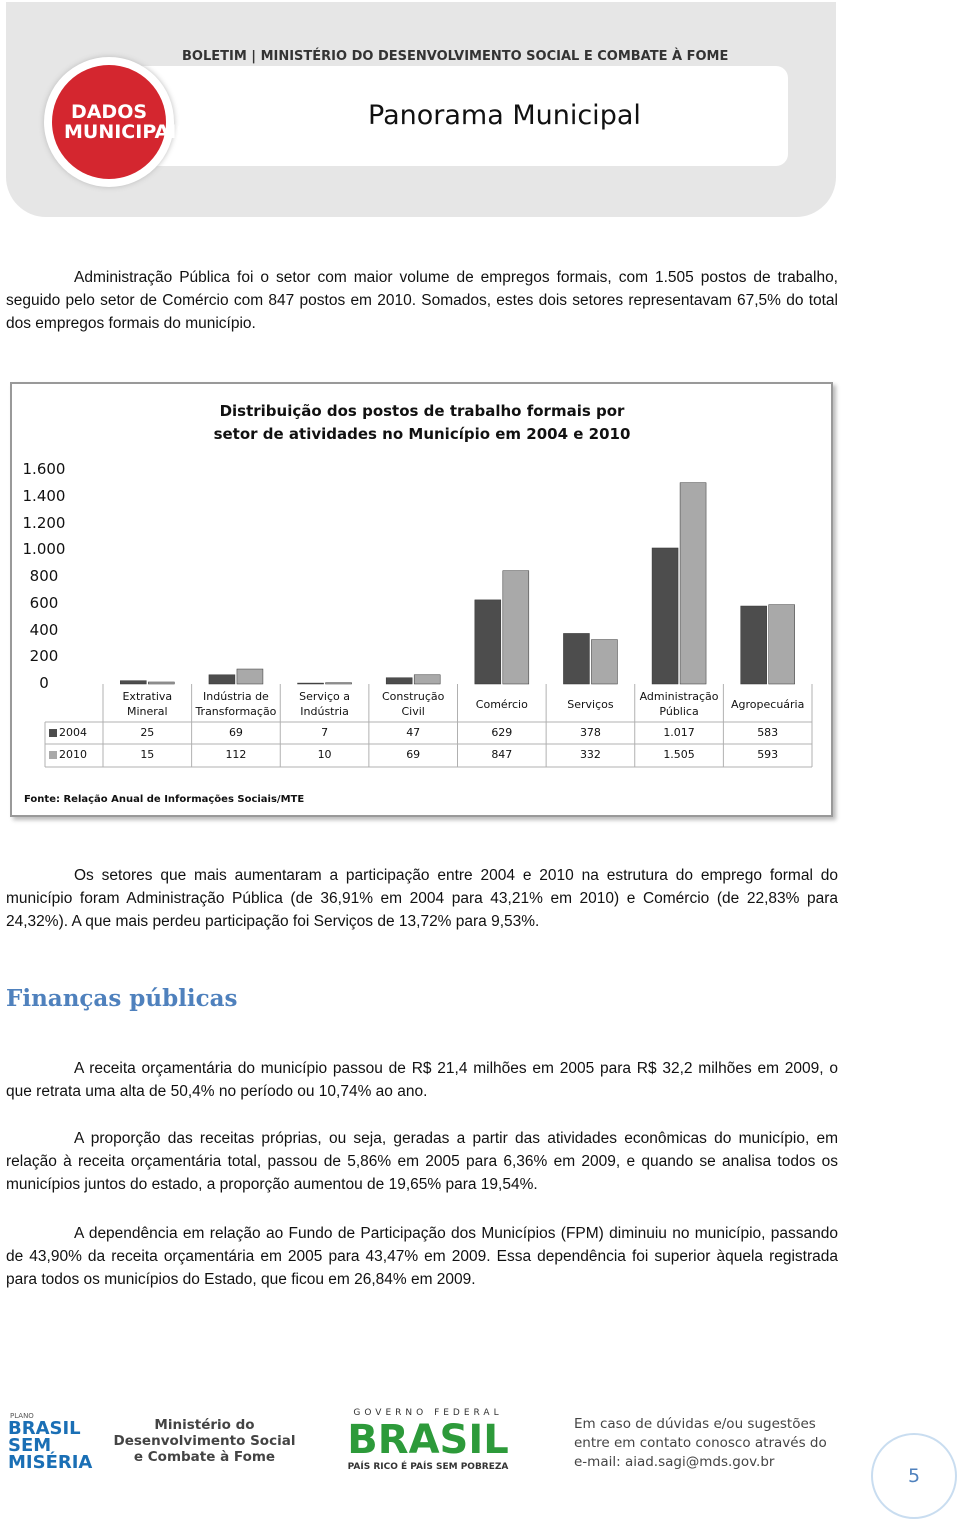  Describe the element at coordinates (236, 754) in the screenshot. I see `data-label: 112` at that location.